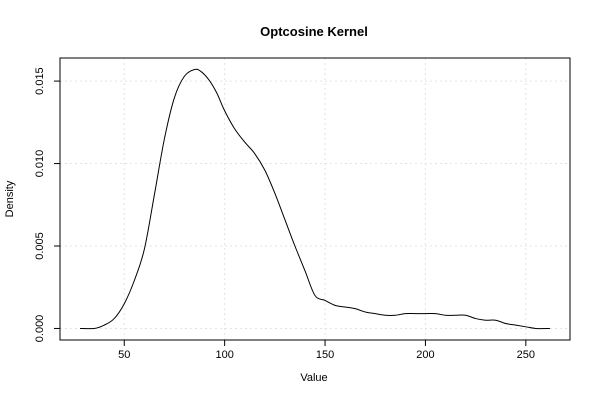 The width and height of the screenshot is (599, 400). Describe the element at coordinates (526, 355) in the screenshot. I see `x-tick-label: 250` at that location.